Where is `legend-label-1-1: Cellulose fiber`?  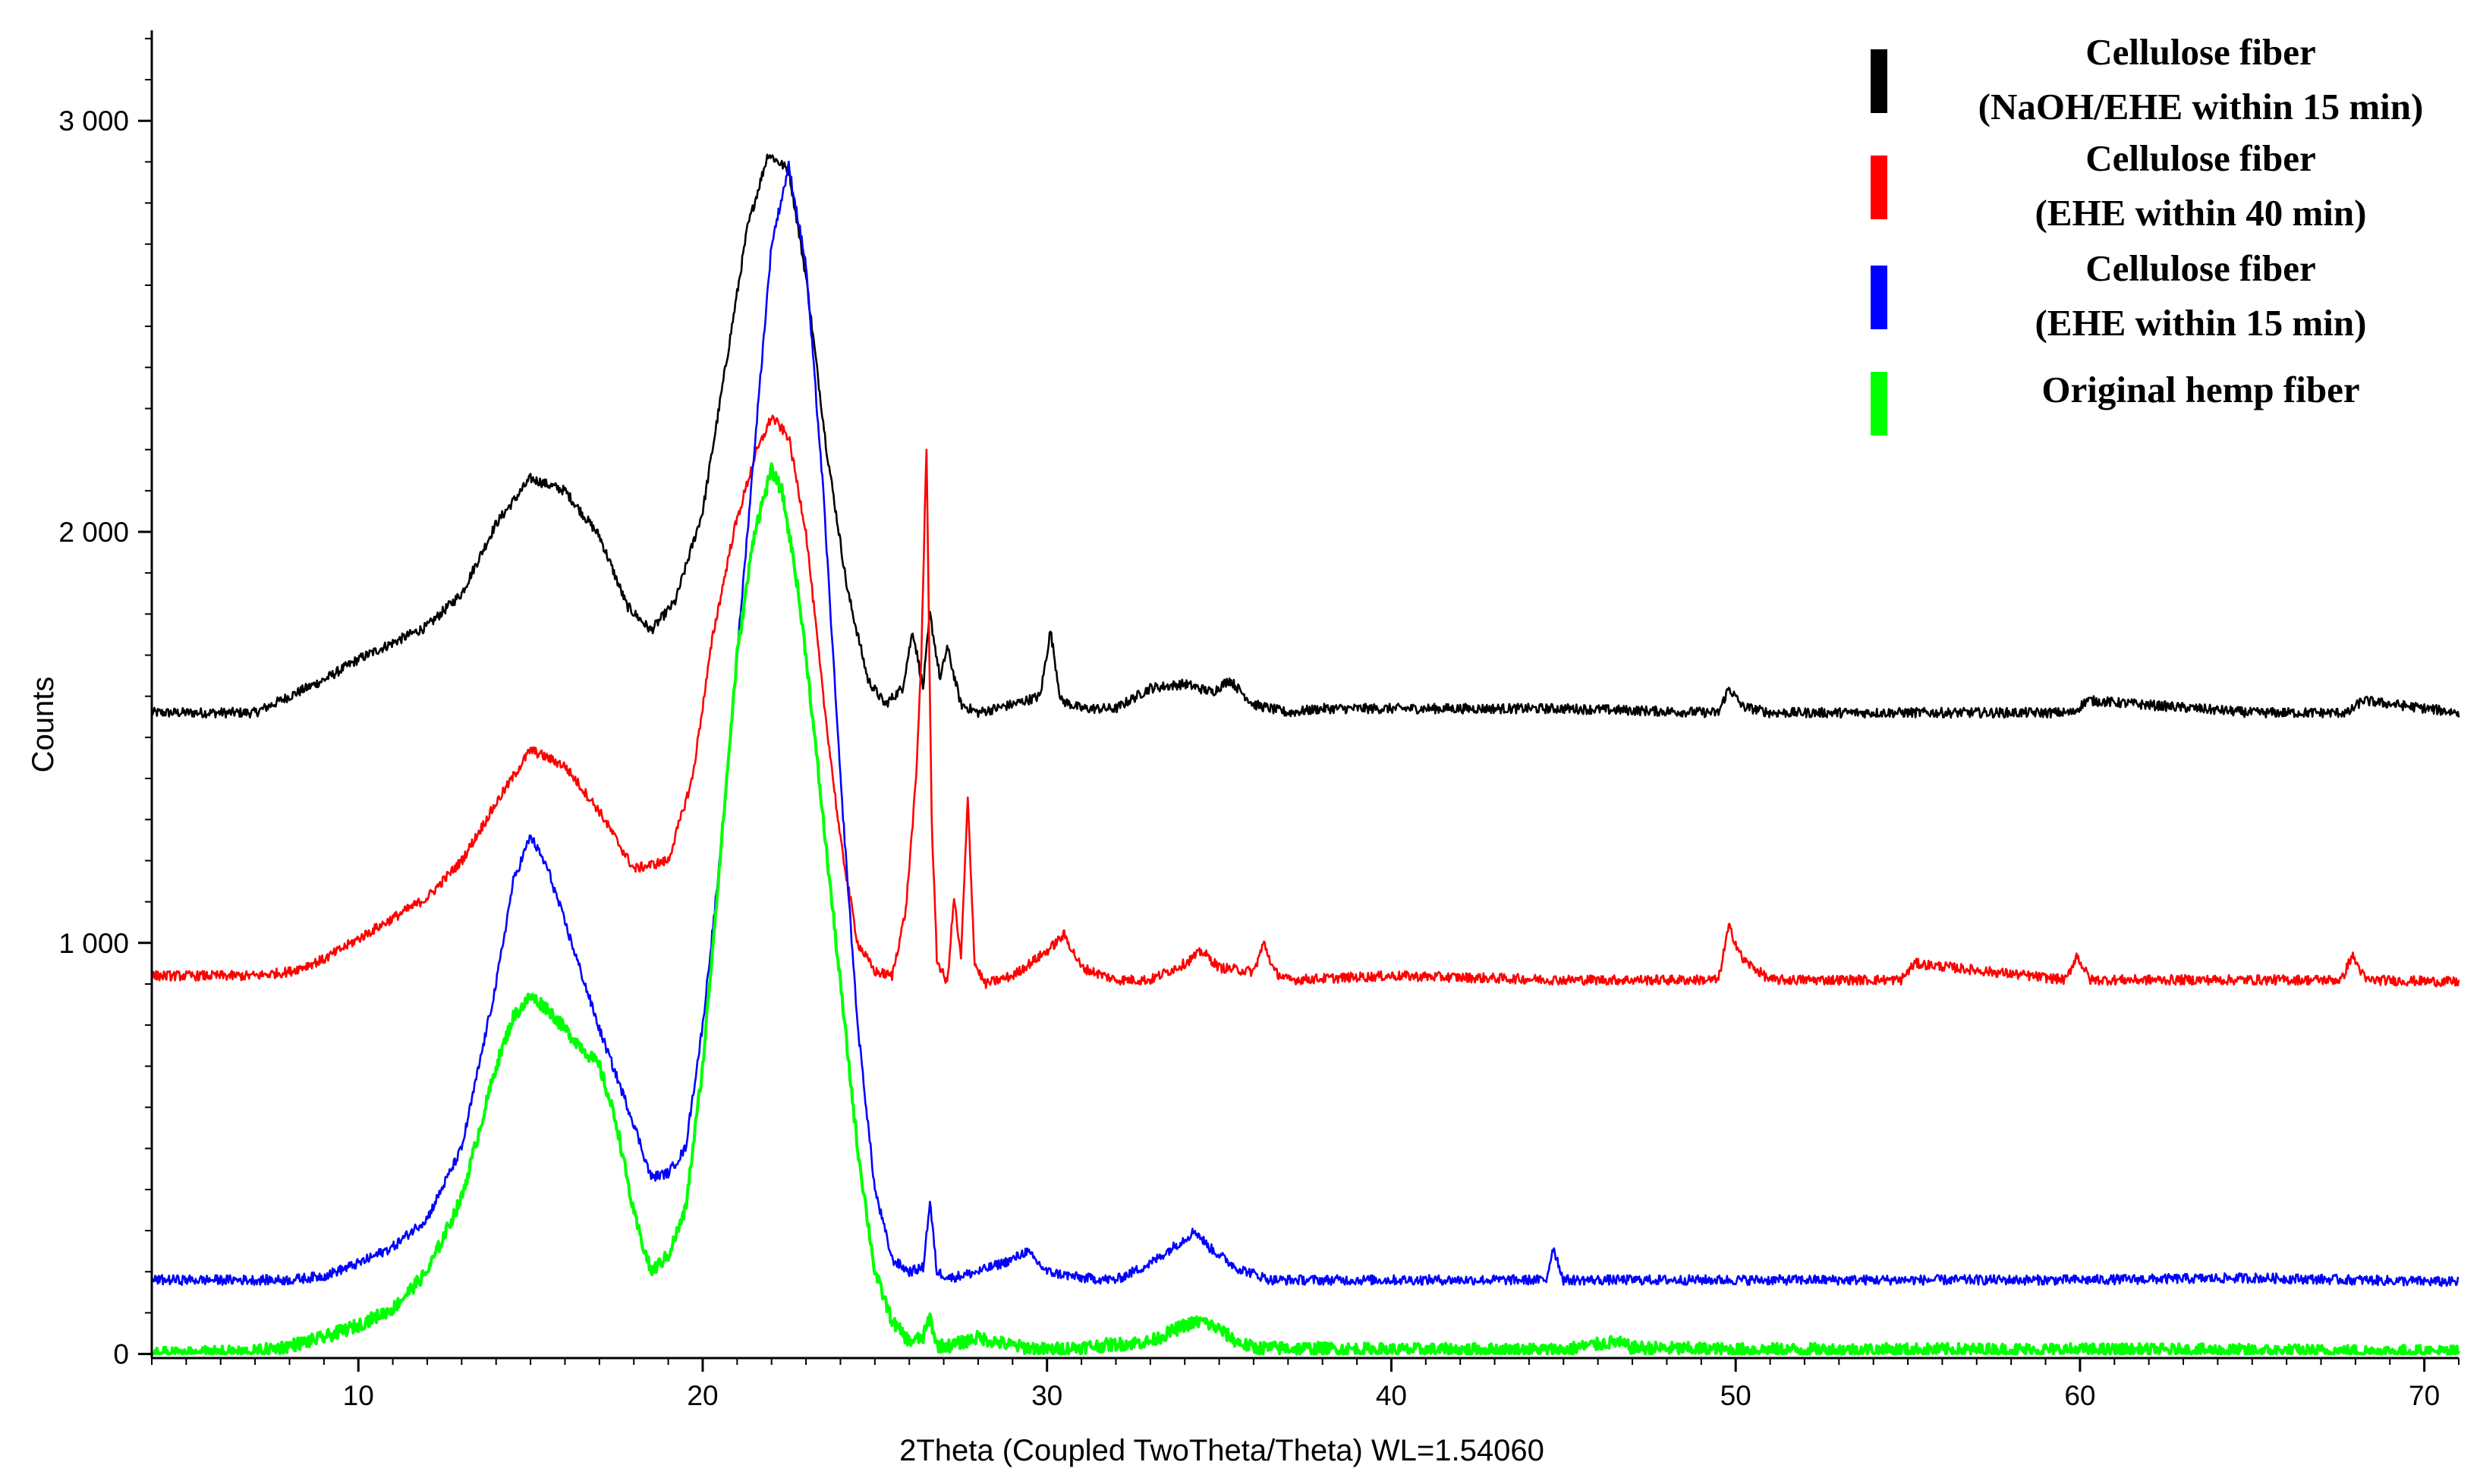
legend-label-1-1: Cellulose fiber is located at coordinates (2200, 52).